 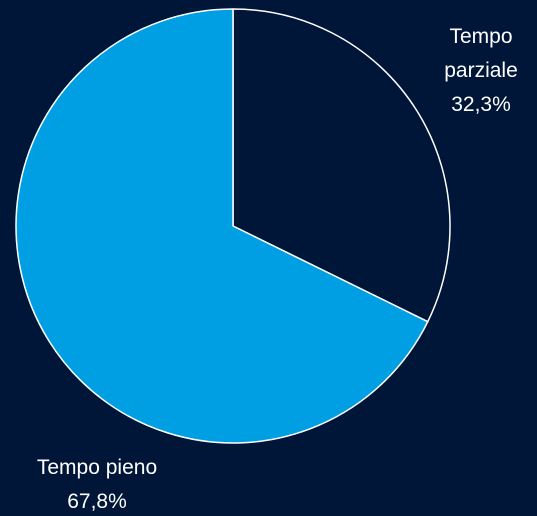 What do you see at coordinates (481, 104) in the screenshot?
I see `value-label: 32,3%` at bounding box center [481, 104].